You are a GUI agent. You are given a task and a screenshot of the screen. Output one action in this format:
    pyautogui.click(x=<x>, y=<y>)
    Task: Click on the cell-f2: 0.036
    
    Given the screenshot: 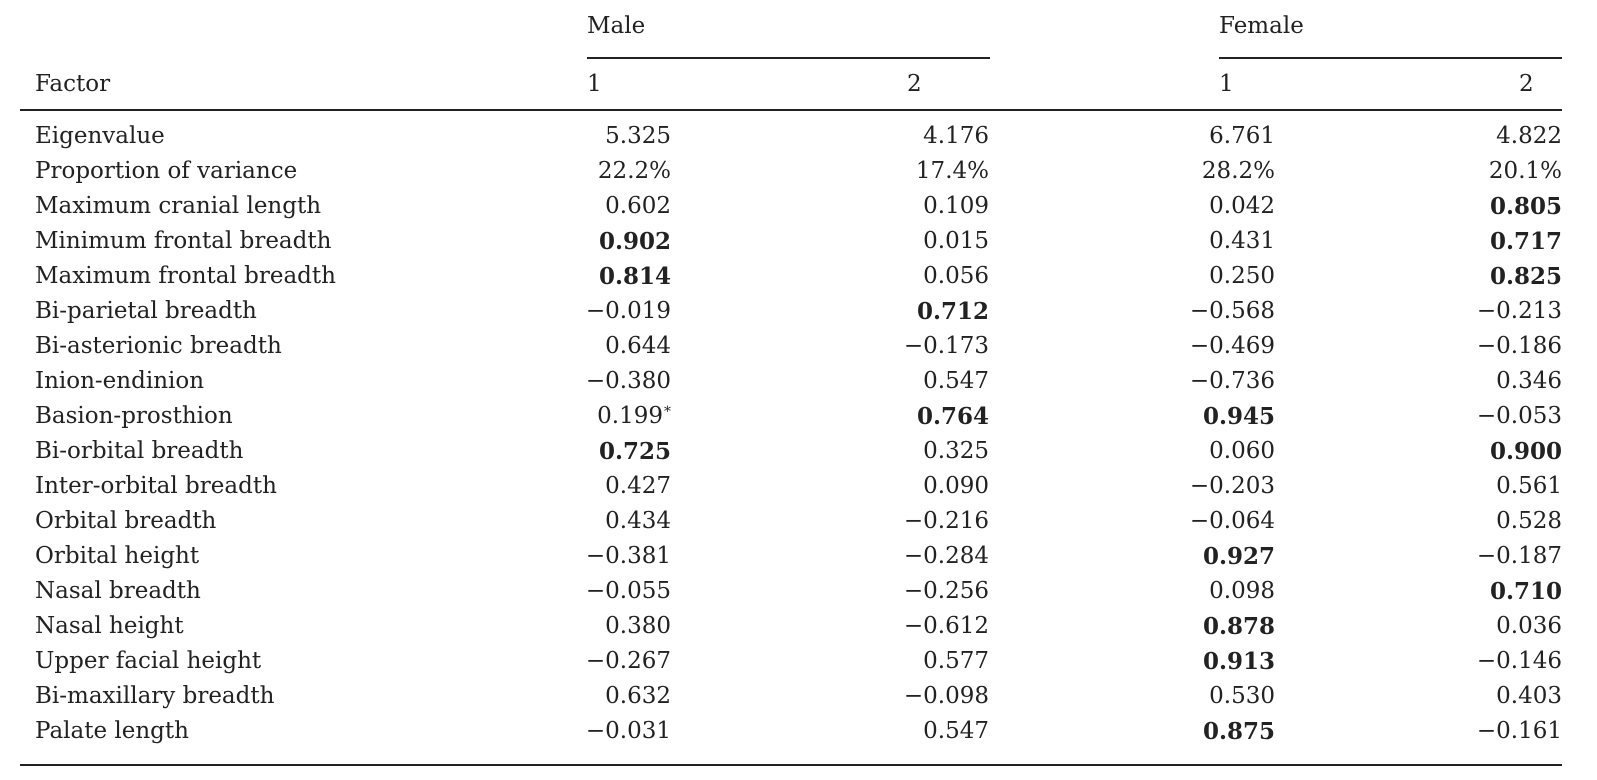 What is the action you would take?
    pyautogui.click(x=1529, y=626)
    